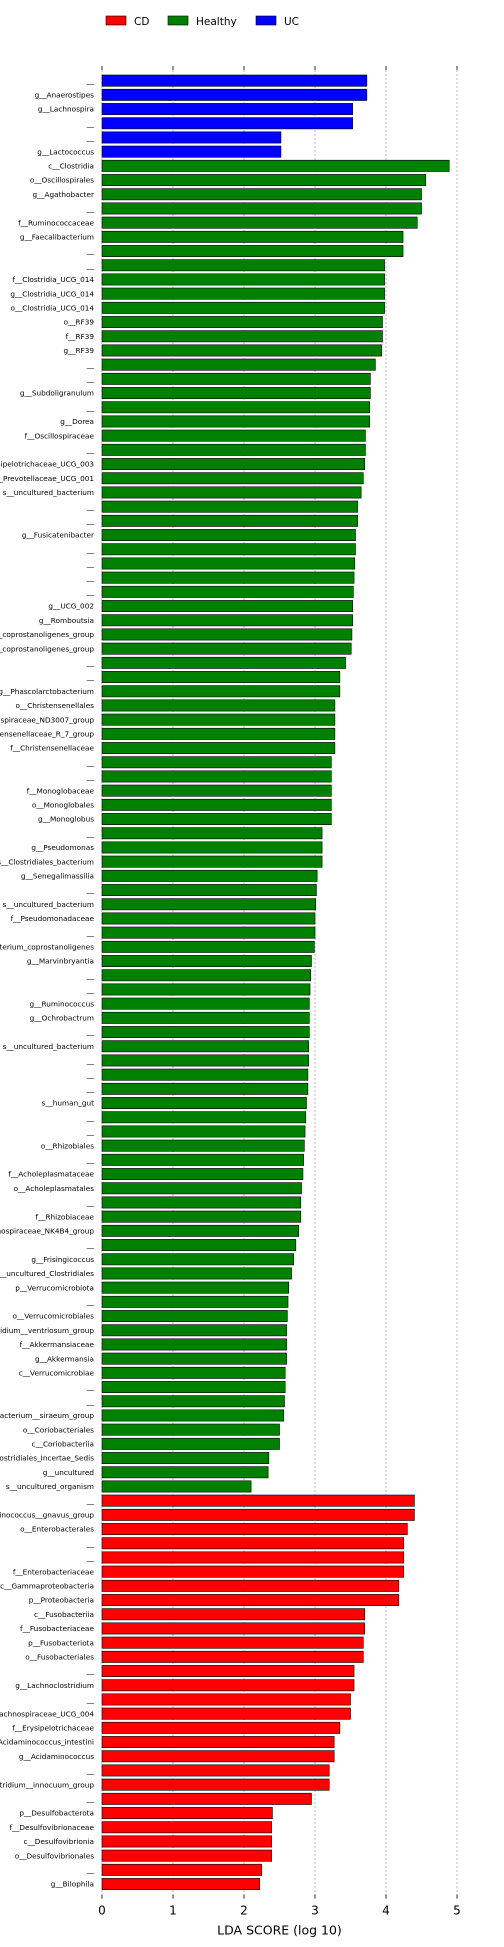 This screenshot has width=504, height=1947. I want to click on bar-label: g__Lachnospiraceae_NK4B4_group, so click(47, 1230).